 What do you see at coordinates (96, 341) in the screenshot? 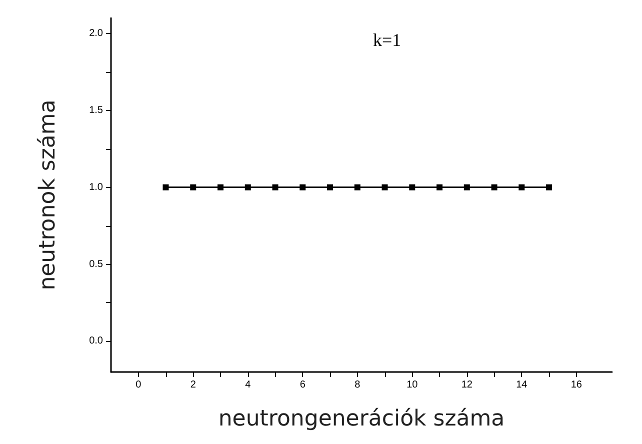
I see `y-tick-label: 0.0` at bounding box center [96, 341].